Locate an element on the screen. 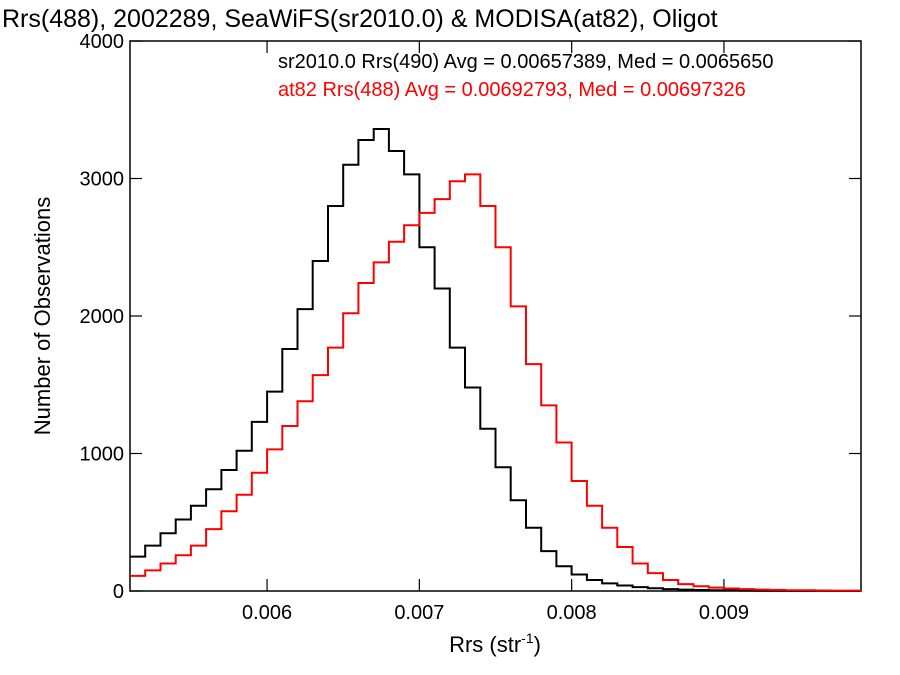  x-axis-label-superscript: -1 is located at coordinates (527, 638).